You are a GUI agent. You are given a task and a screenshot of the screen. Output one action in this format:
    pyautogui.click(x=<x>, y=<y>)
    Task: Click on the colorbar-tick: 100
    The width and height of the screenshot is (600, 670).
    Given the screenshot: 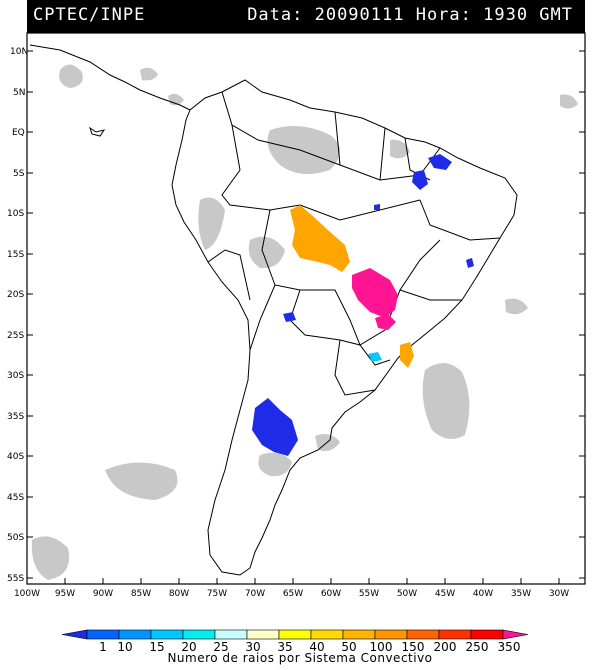 What is the action you would take?
    pyautogui.click(x=381, y=647)
    